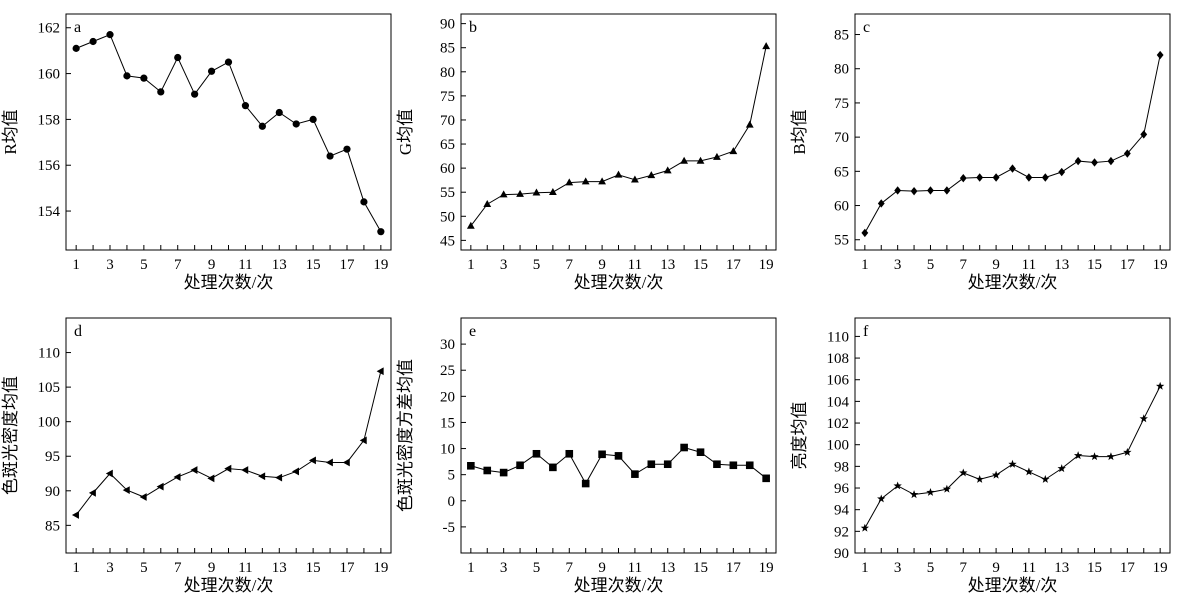 This screenshot has height=605, width=1180. Describe the element at coordinates (838, 402) in the screenshot. I see `y-tick-label: 104` at that location.